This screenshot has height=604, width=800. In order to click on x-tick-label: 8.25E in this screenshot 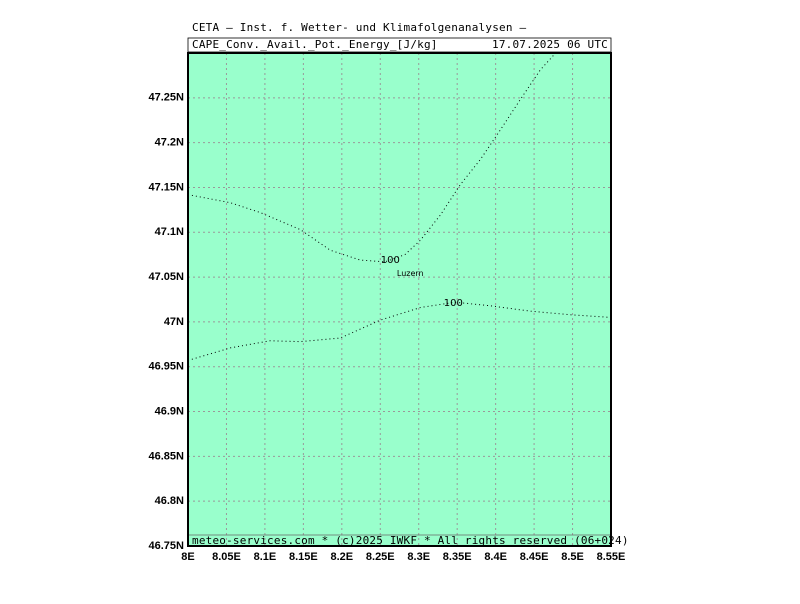, I will do `click(380, 557)`.